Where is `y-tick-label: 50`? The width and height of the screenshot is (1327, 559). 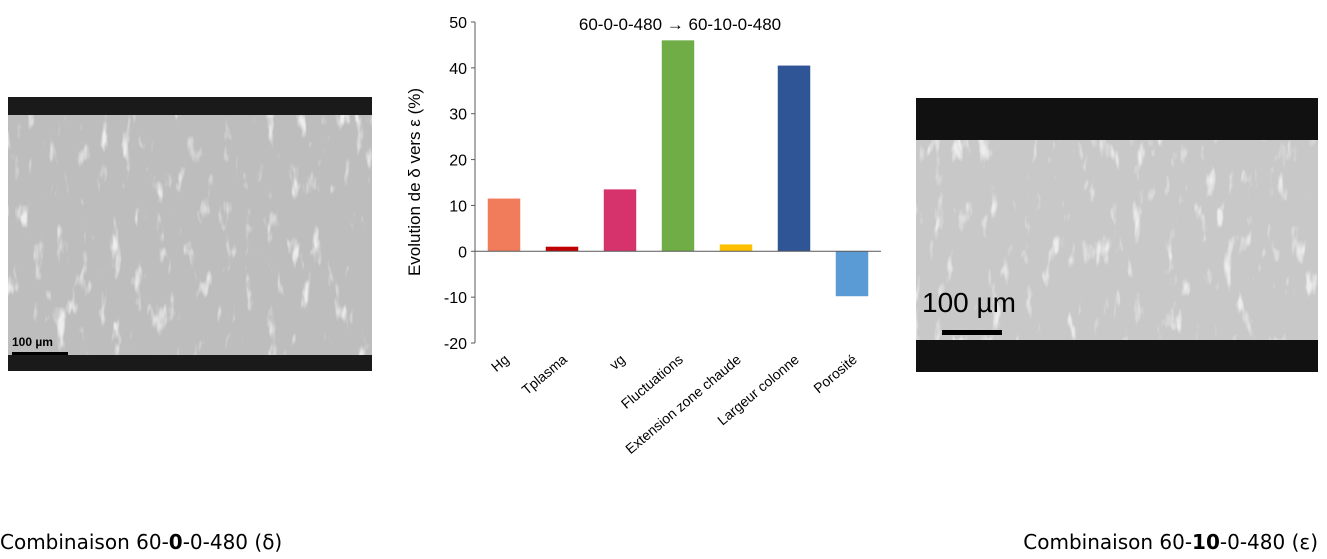
y-tick-label: 50 is located at coordinates (458, 23).